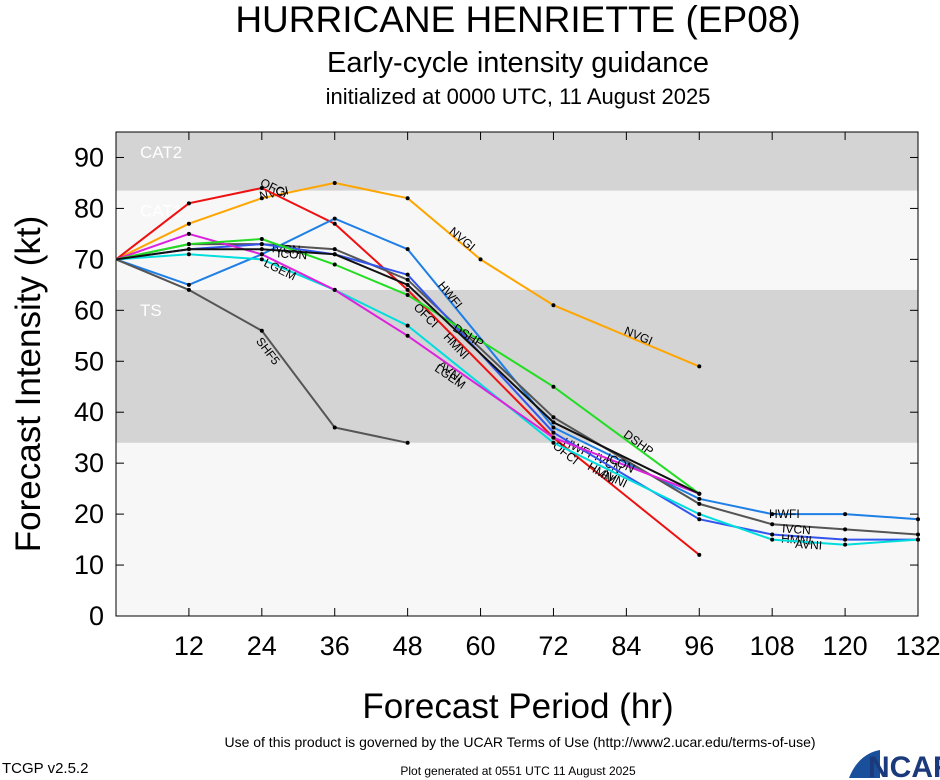 The image size is (940, 780). Describe the element at coordinates (699, 646) in the screenshot. I see `x-tick-label: 96` at that location.